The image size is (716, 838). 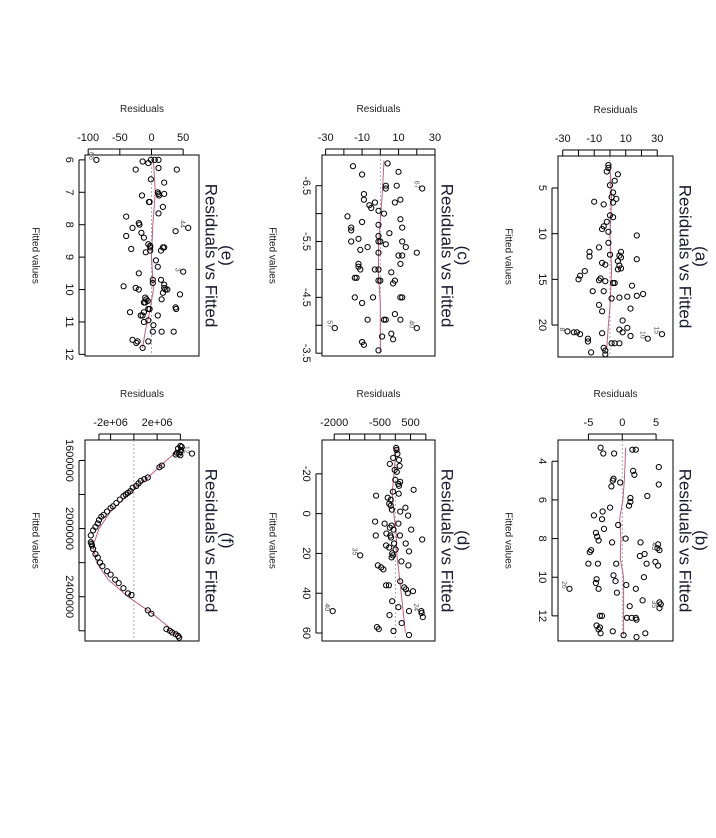 What do you see at coordinates (69, 354) in the screenshot?
I see `fitted-tick-label: 12` at bounding box center [69, 354].